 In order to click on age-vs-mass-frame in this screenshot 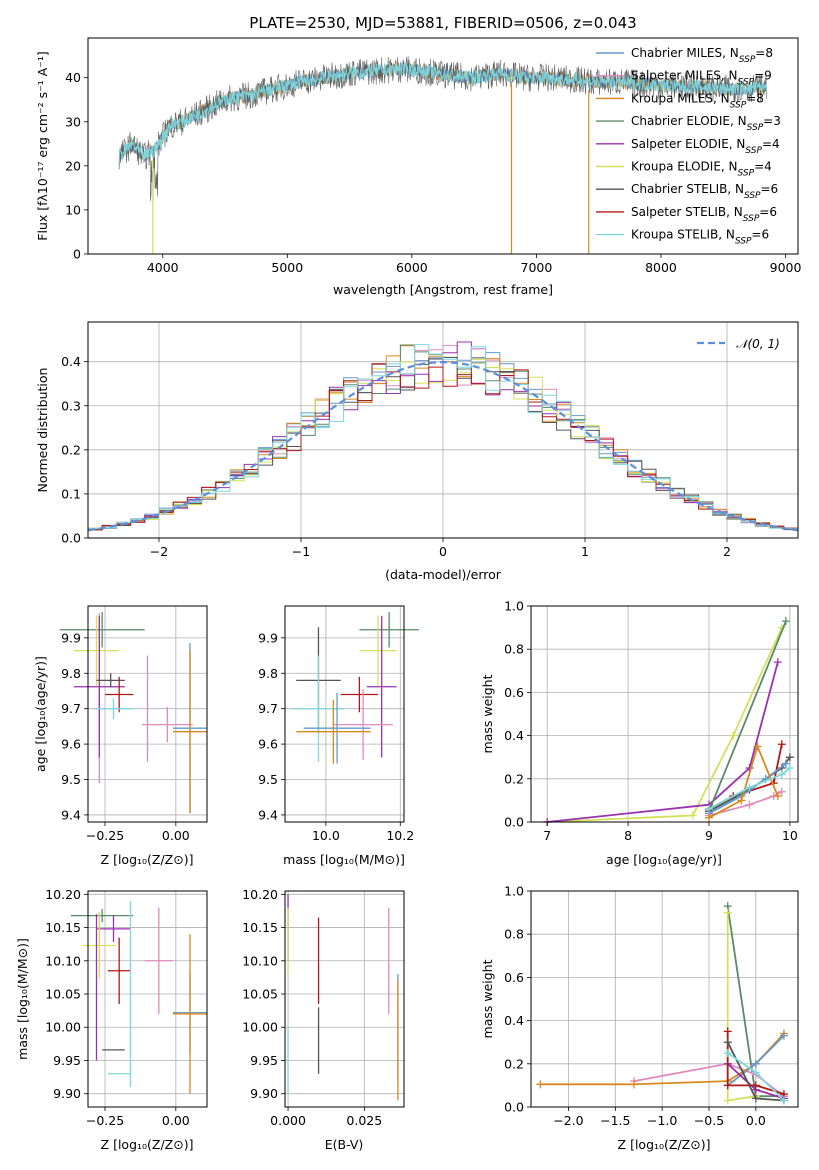, I will do `click(344, 714)`.